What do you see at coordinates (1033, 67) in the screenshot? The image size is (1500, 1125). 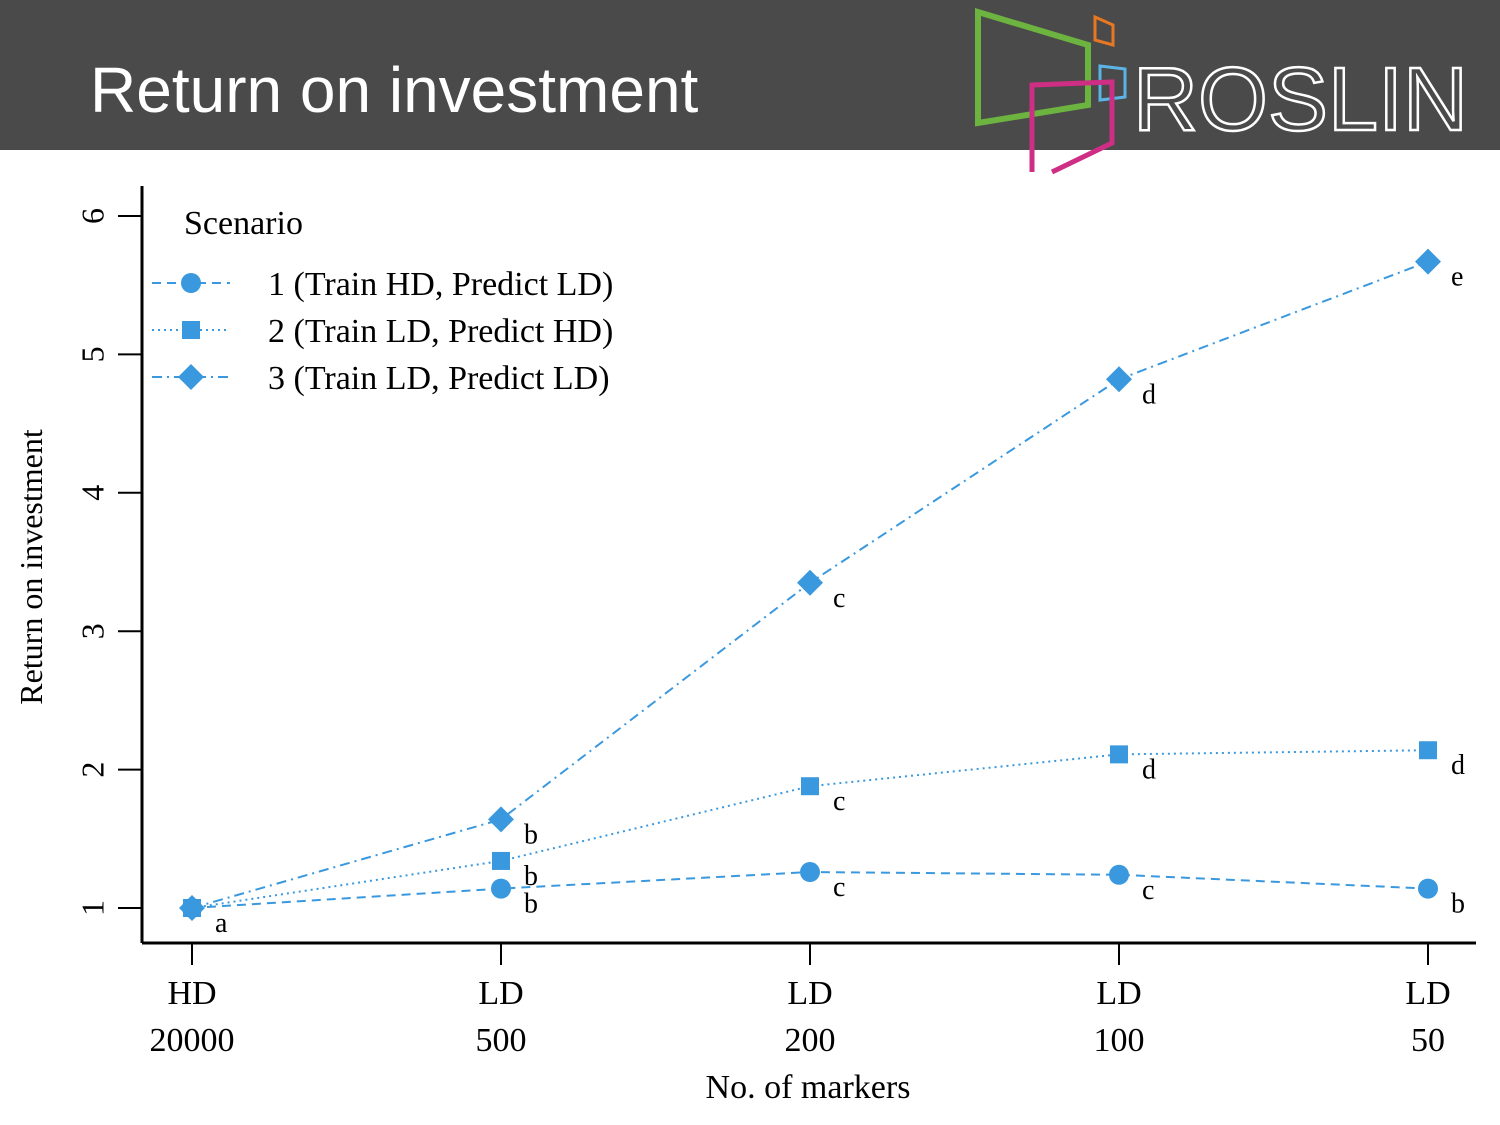 I see `logo-green-frame` at bounding box center [1033, 67].